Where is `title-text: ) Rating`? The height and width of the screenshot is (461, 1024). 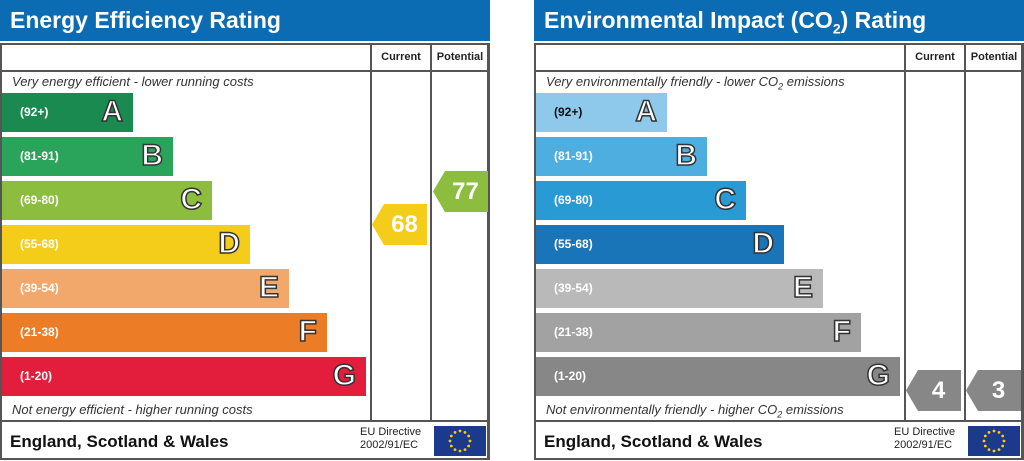
title-text: ) Rating is located at coordinates (883, 20).